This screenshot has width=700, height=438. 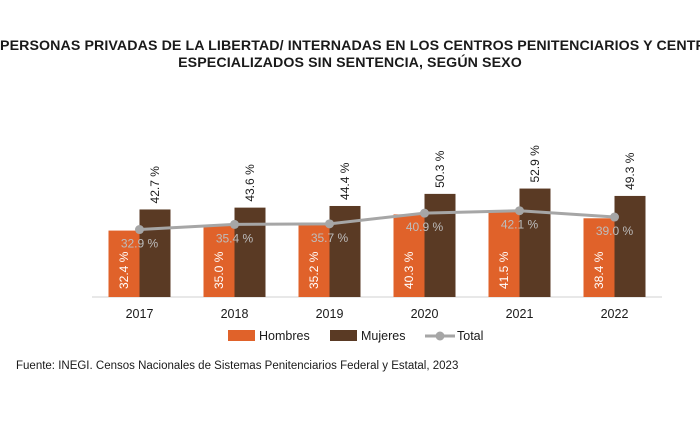 I want to click on bar-hombres-2020, so click(x=409, y=255).